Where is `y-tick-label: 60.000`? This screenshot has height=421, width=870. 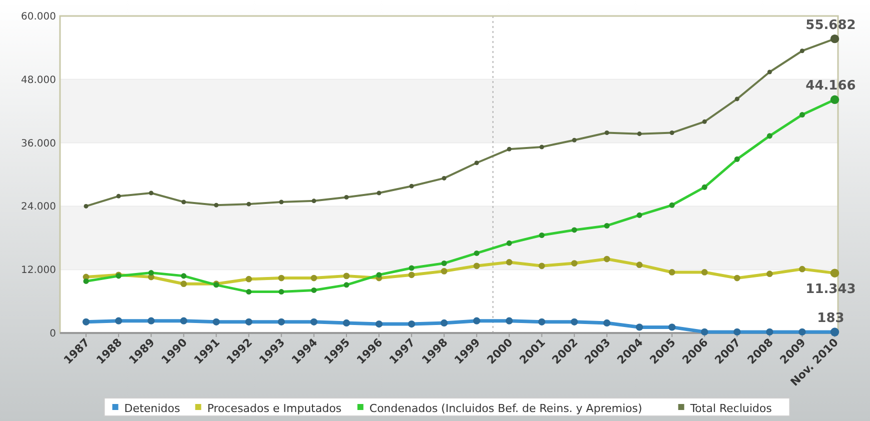 y-tick-label: 60.000 is located at coordinates (38, 17).